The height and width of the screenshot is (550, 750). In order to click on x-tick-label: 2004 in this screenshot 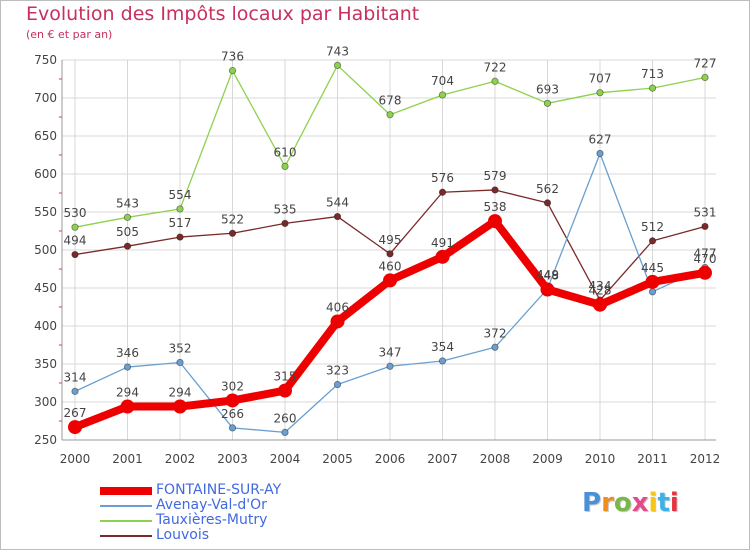, I will do `click(285, 459)`.